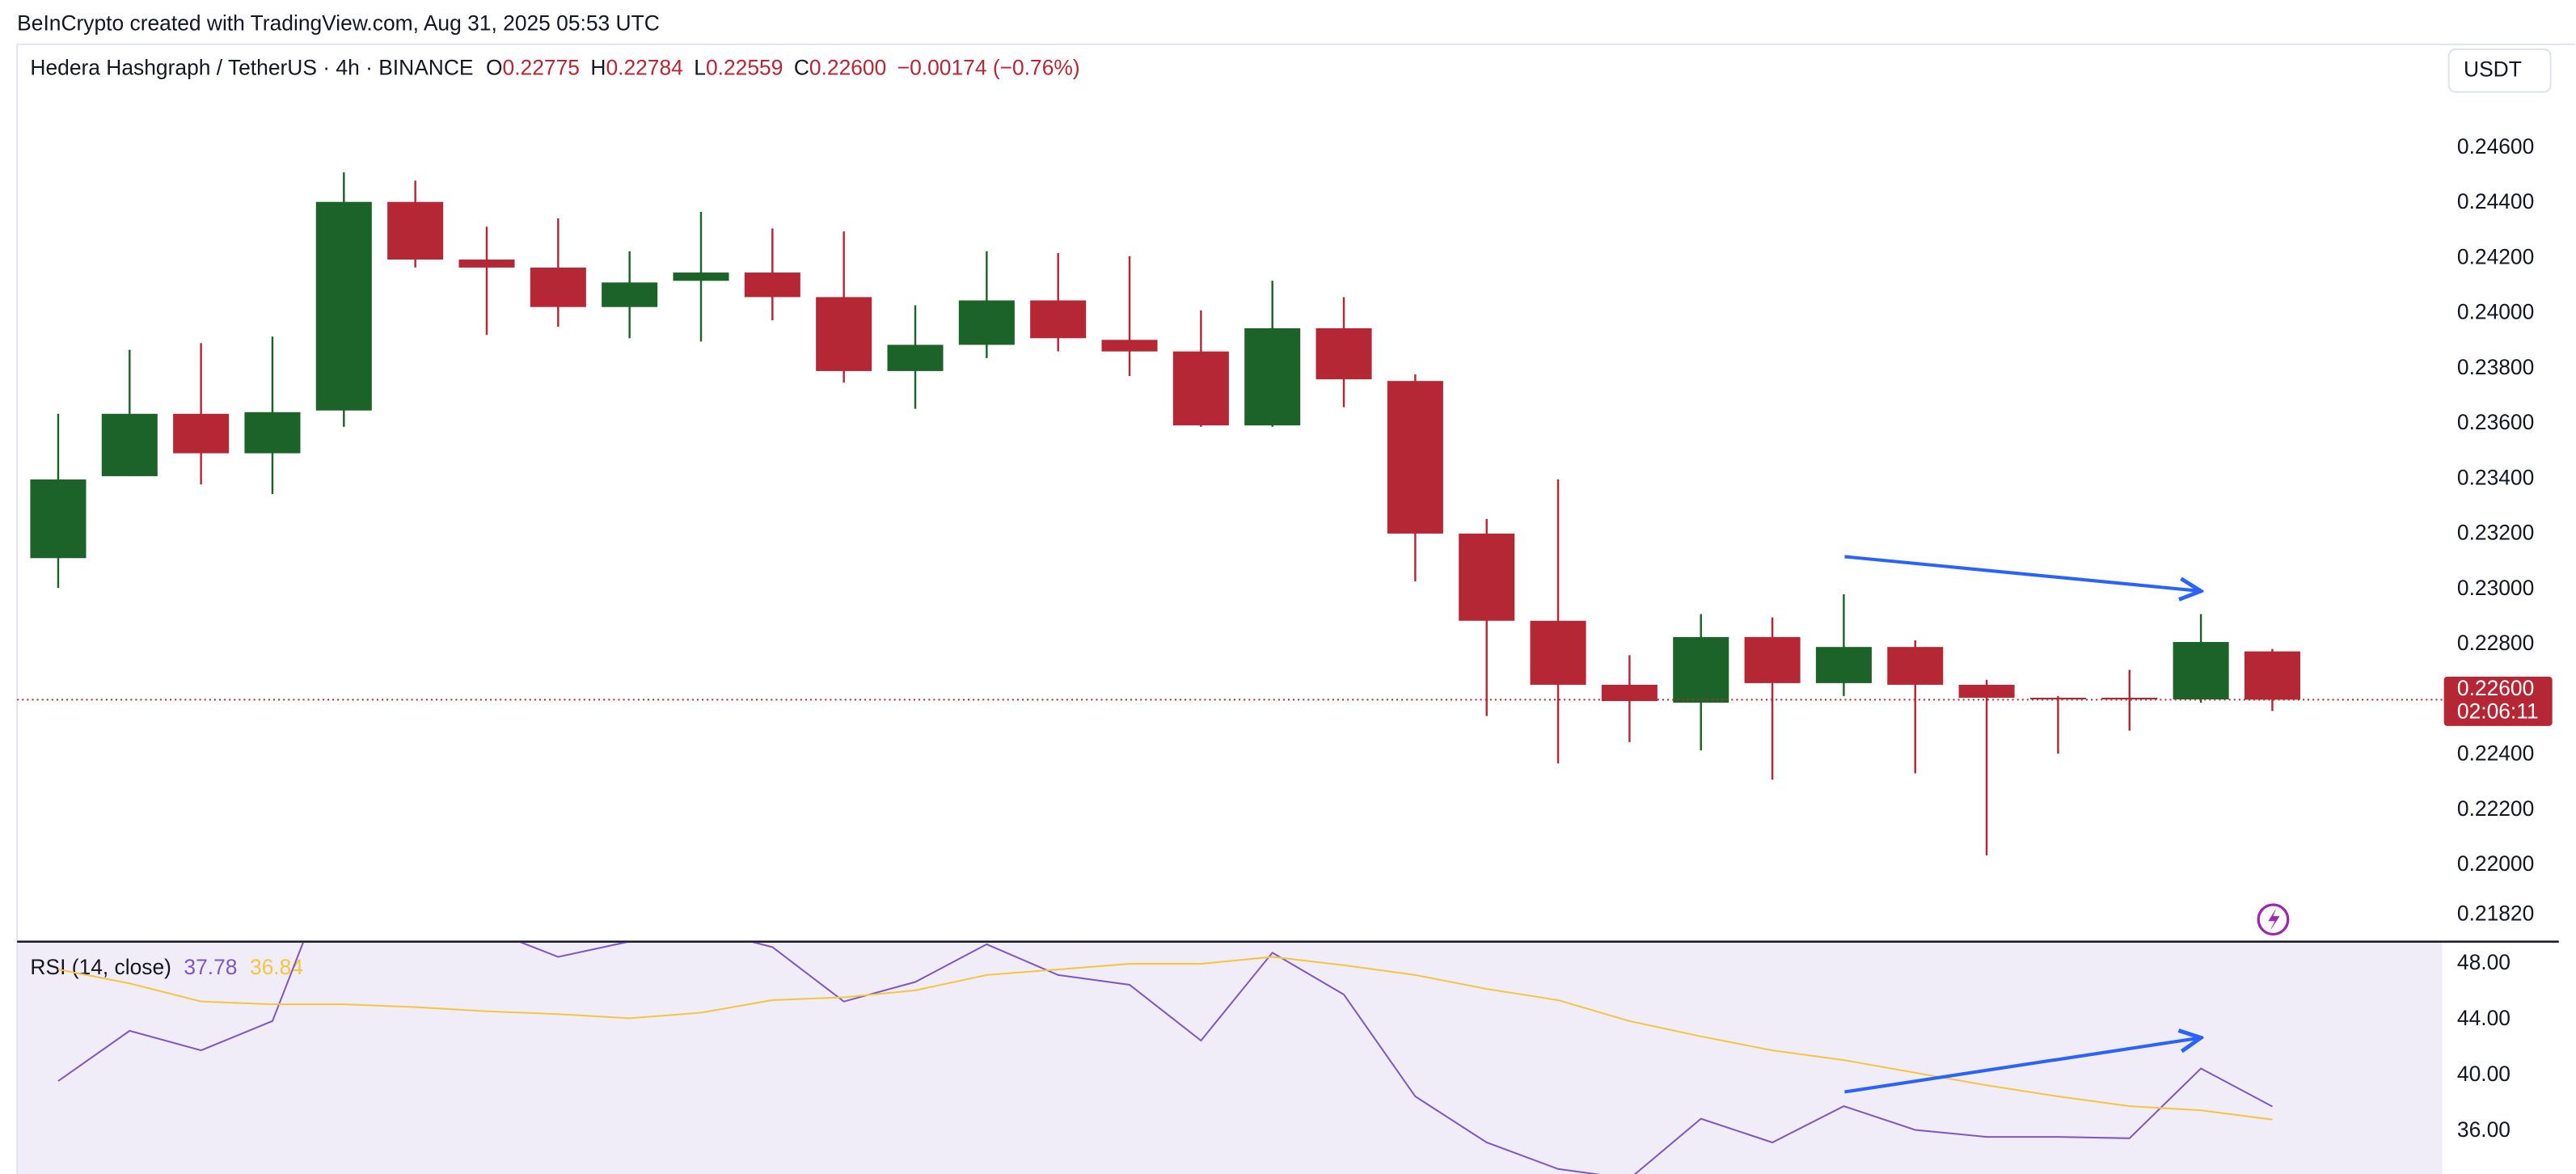  I want to click on y-tick-label: 0.22400, so click(2495, 754).